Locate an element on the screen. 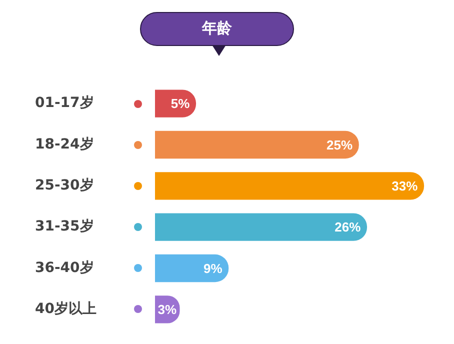 Image resolution: width=454 pixels, height=344 pixels. data-label: 9% is located at coordinates (213, 268).